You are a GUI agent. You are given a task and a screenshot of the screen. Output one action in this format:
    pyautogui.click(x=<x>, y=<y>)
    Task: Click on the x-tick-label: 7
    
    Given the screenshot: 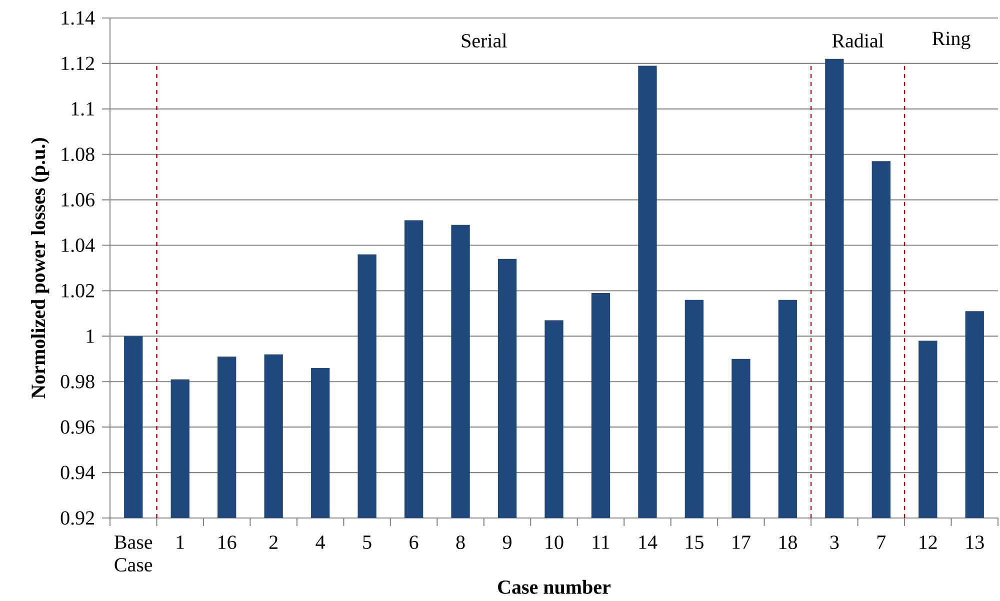 What is the action you would take?
    pyautogui.click(x=881, y=542)
    